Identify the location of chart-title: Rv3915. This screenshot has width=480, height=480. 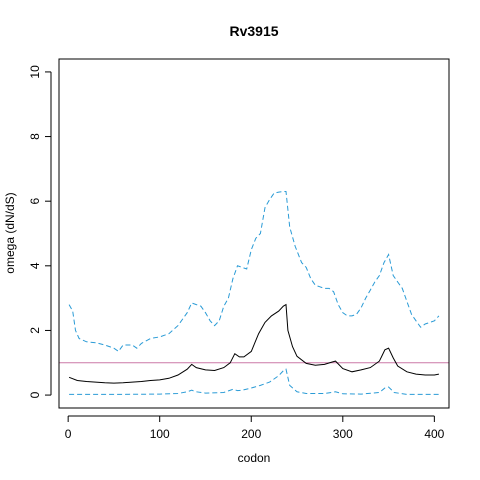
(253, 31).